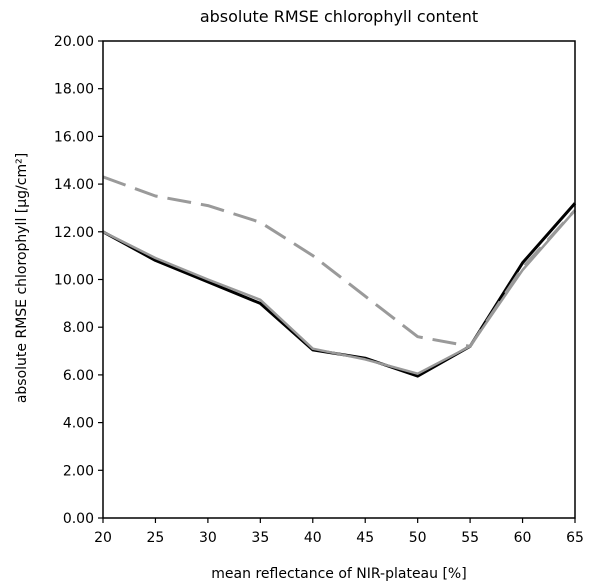  Describe the element at coordinates (339, 538) in the screenshot. I see `x-tick-labels: 20 25 30 35 40 45 50 55 60 65` at that location.